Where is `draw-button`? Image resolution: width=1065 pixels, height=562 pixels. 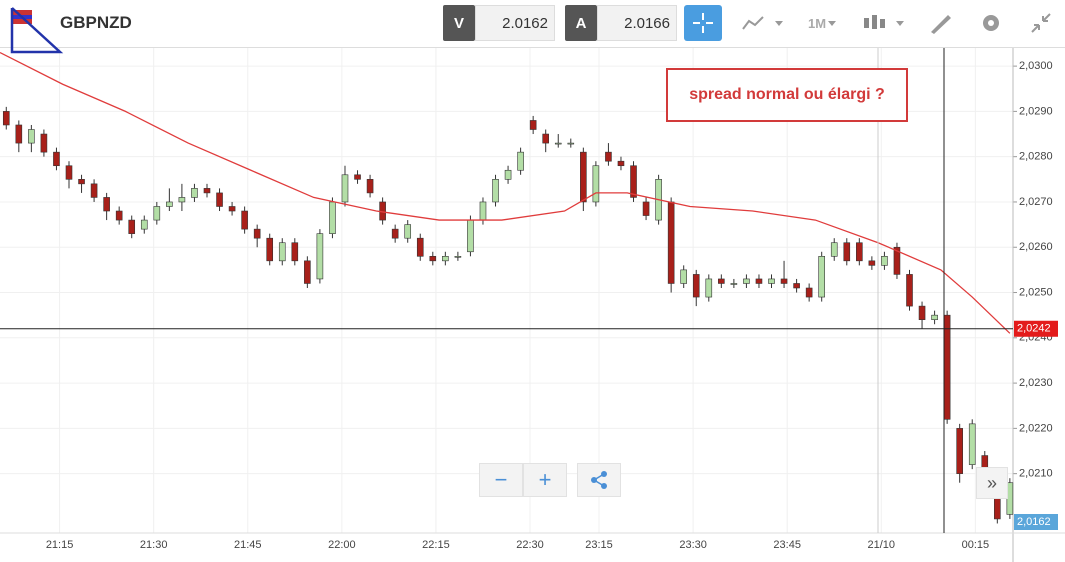 draw-button is located at coordinates (941, 23).